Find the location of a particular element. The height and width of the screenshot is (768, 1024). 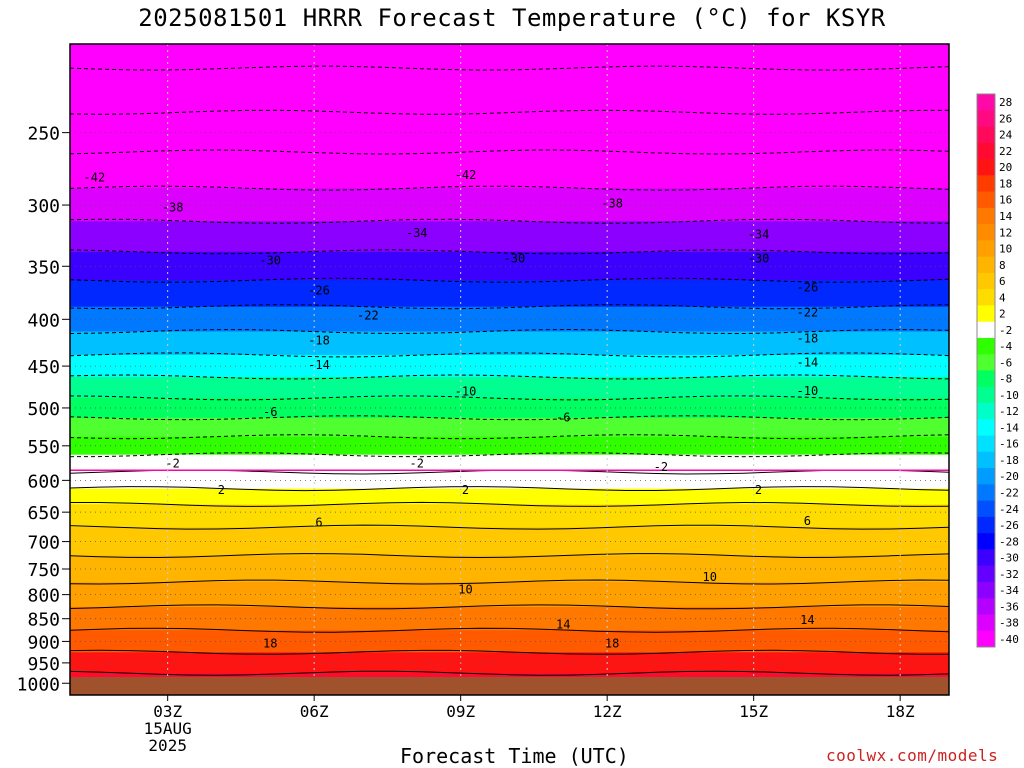

contour-label: -10 is located at coordinates (808, 391).